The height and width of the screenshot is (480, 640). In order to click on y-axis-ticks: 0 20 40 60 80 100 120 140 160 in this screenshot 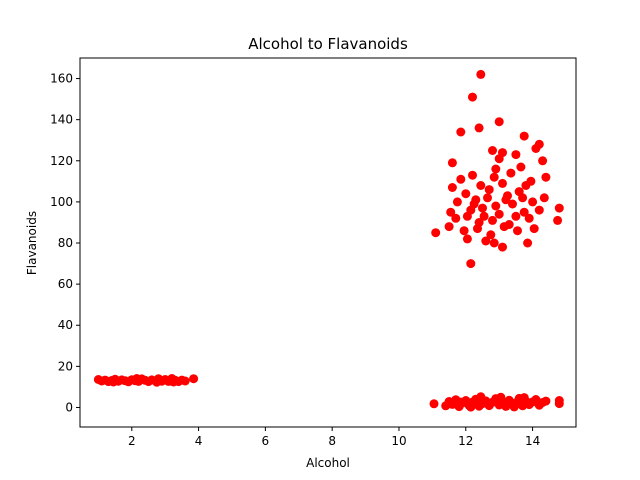, I will do `click(65, 243)`.